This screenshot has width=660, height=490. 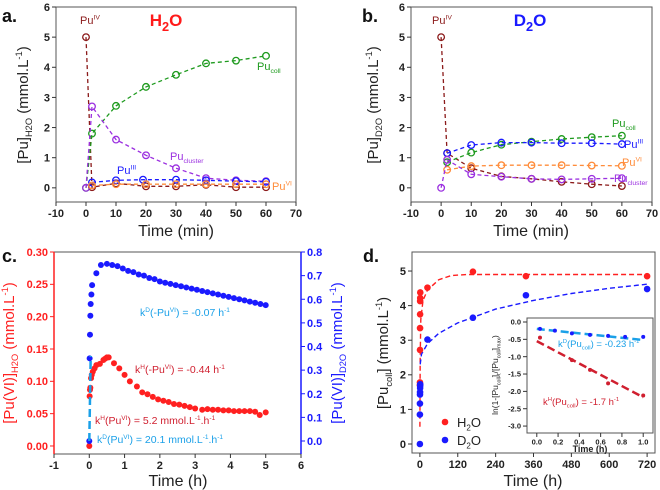 What do you see at coordinates (537, 442) in the screenshot?
I see `x-tick-label: 0.0` at bounding box center [537, 442].